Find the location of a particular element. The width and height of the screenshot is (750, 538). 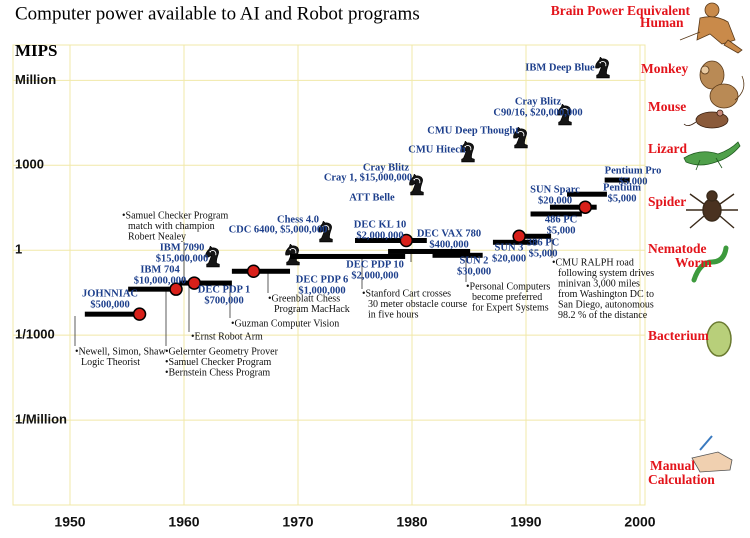

annotation: •Personal Computers is located at coordinates (508, 286).